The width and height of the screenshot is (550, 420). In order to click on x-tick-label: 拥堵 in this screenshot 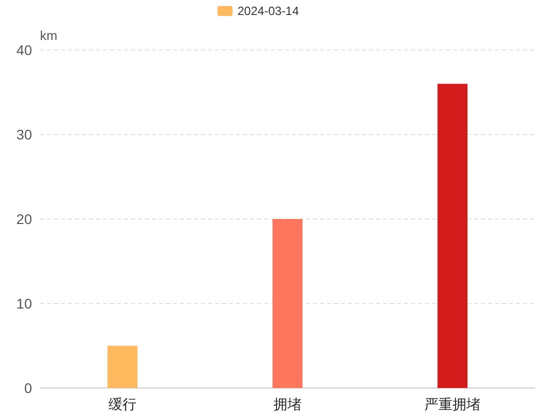, I will do `click(288, 404)`.